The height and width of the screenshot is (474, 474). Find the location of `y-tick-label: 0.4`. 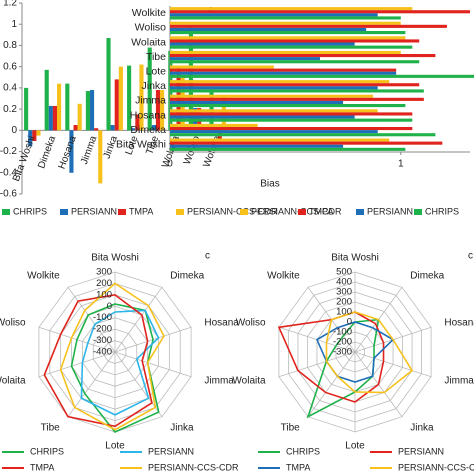

y-tick-label: 0.4 is located at coordinates (10, 88).